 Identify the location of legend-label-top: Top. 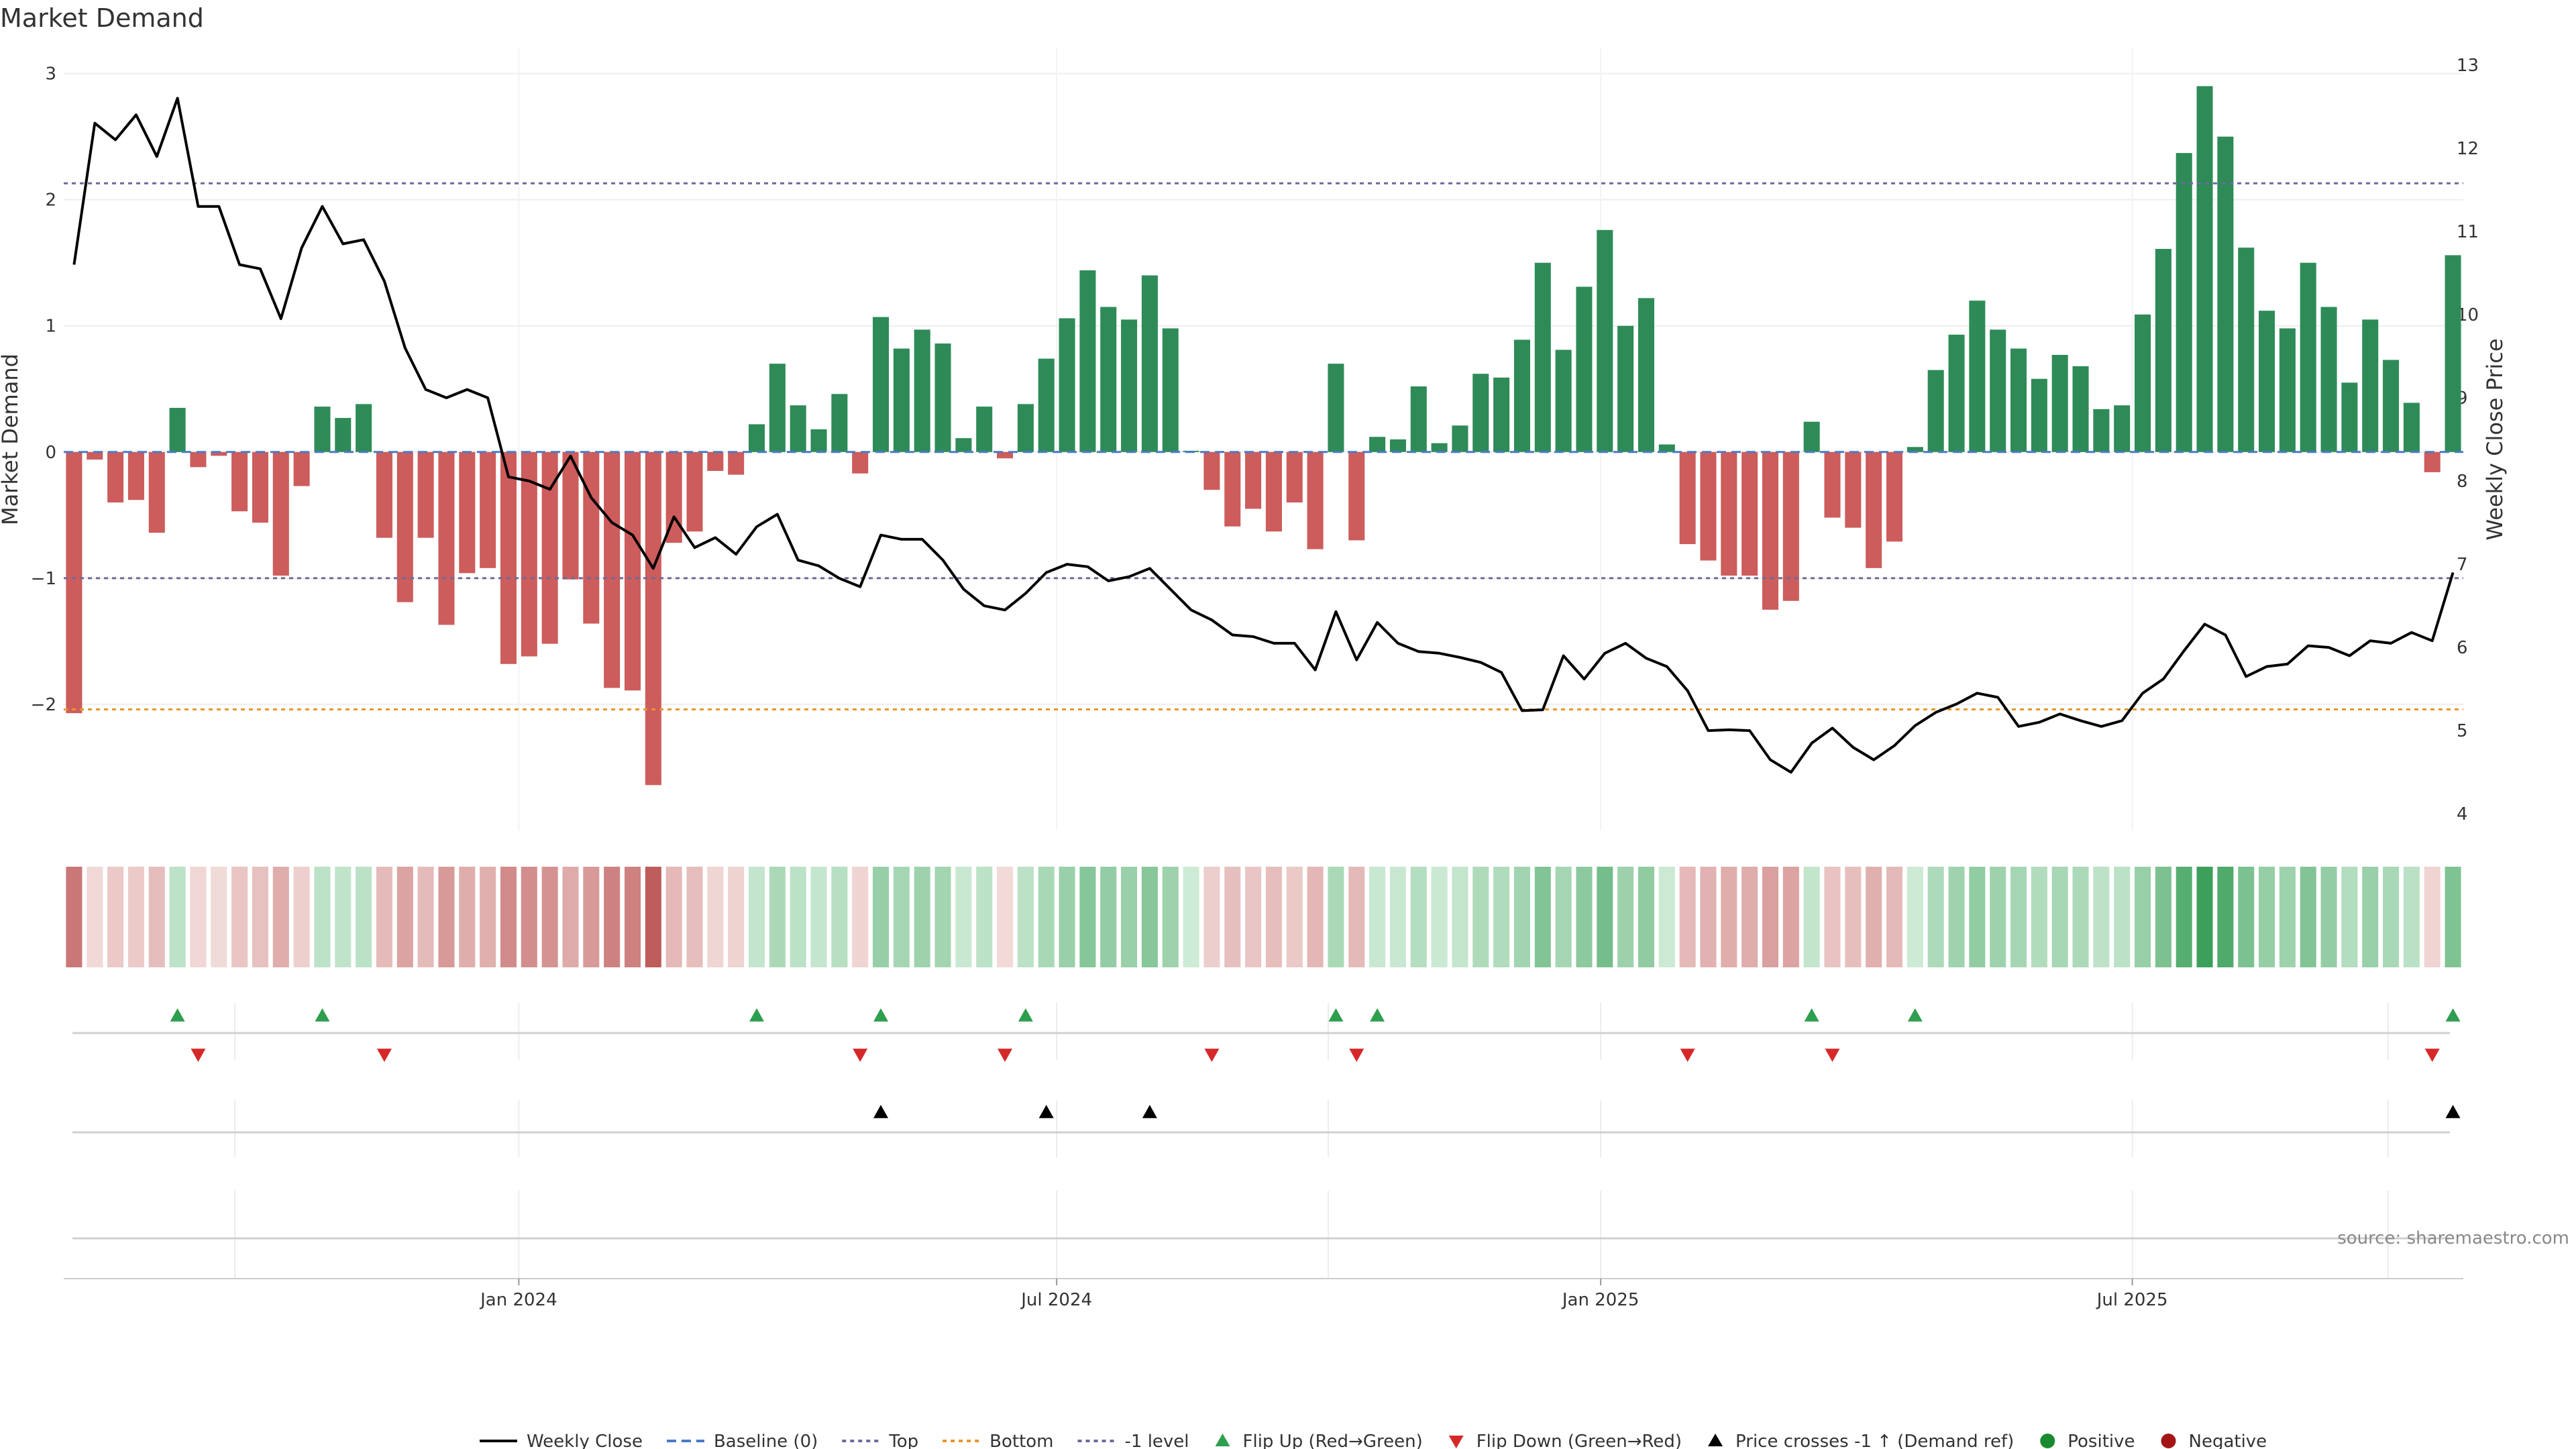
(903, 1440).